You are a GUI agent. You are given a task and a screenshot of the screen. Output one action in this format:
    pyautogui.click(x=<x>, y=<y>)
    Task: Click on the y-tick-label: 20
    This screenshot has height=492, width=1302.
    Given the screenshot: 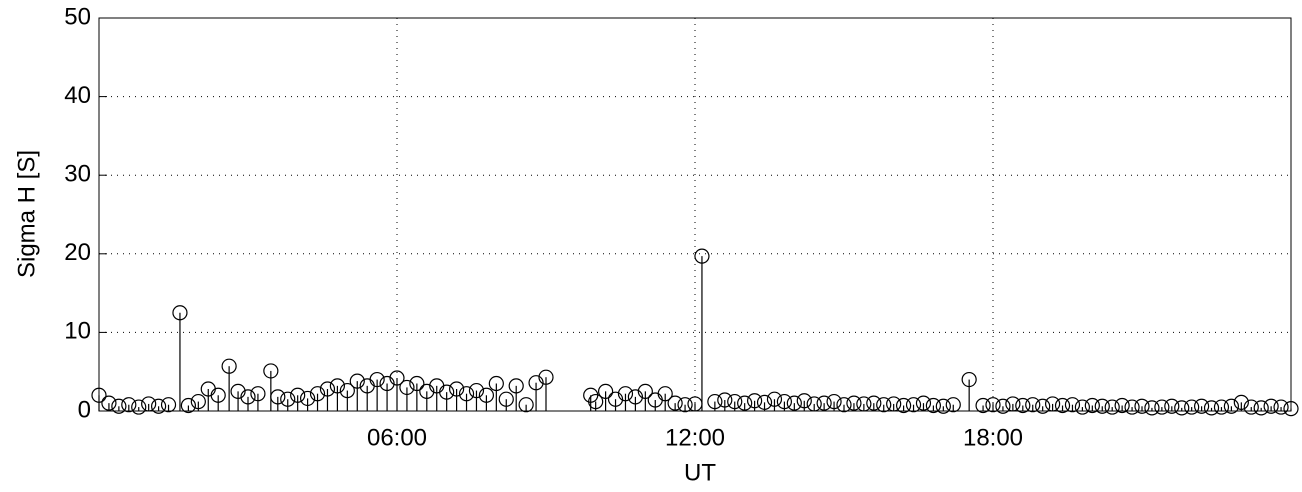 What is the action you would take?
    pyautogui.click(x=77, y=252)
    